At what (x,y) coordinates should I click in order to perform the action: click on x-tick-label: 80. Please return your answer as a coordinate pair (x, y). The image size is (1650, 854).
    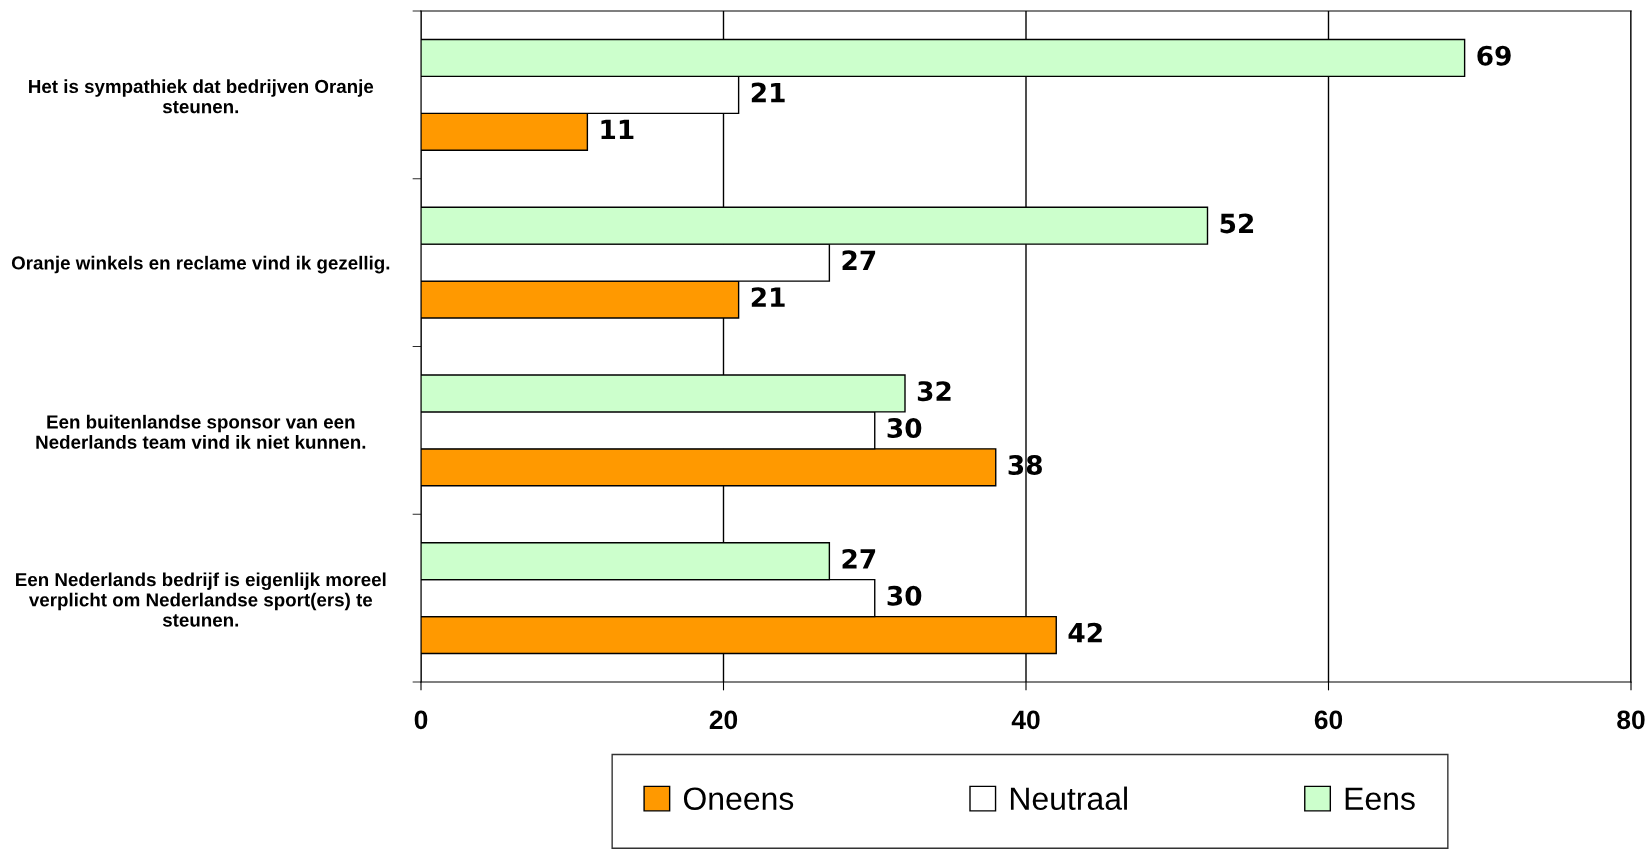
    Looking at the image, I should click on (1631, 720).